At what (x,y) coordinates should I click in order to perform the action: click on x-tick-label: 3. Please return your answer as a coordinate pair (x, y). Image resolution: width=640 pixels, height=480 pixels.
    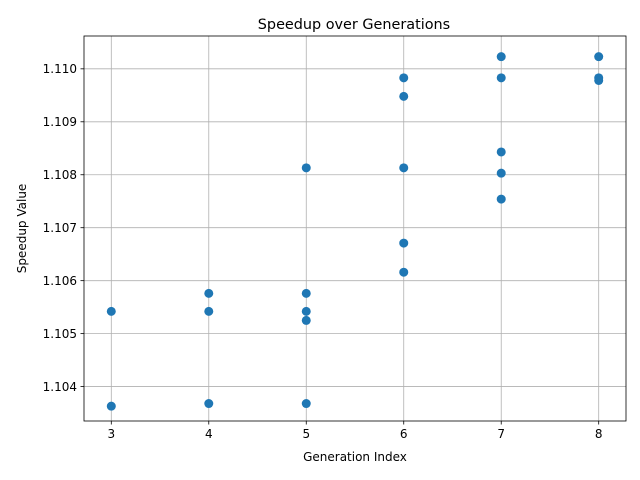
    Looking at the image, I should click on (111, 434).